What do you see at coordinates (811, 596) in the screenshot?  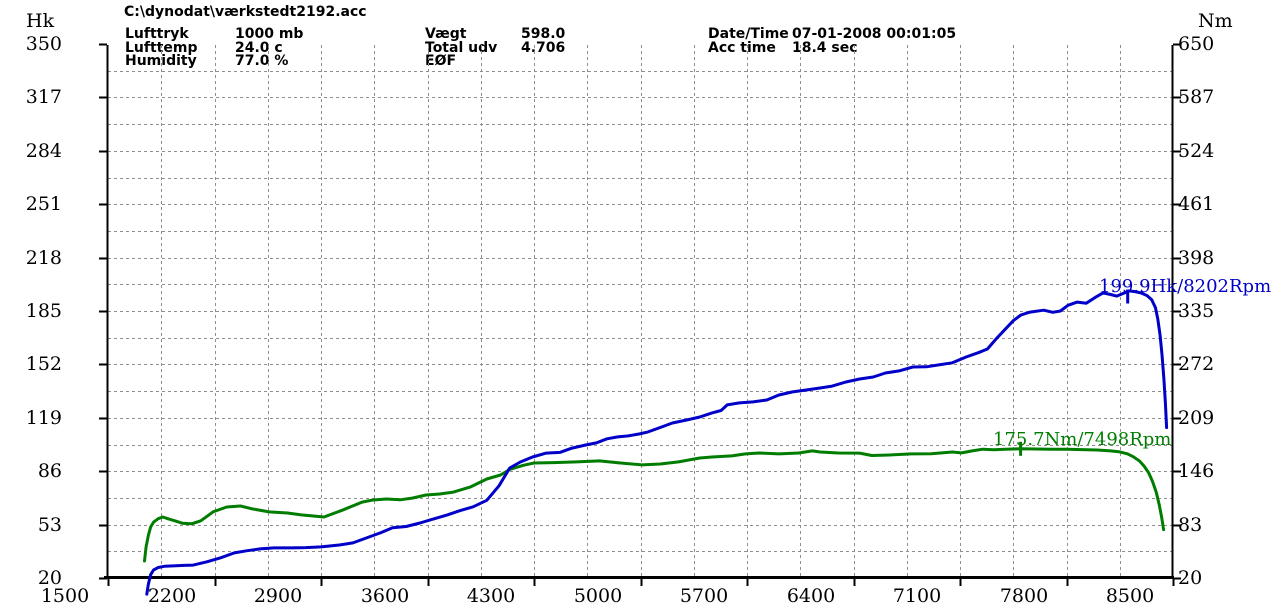 I see `x-axis-tick-label: 6400` at bounding box center [811, 596].